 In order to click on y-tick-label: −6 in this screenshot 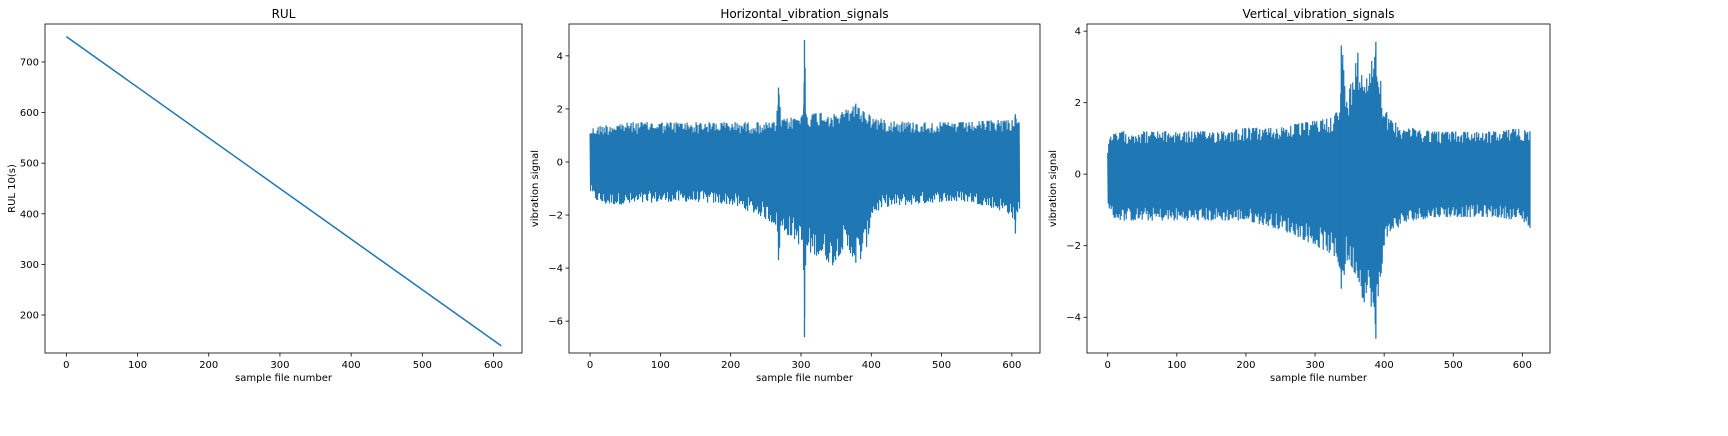, I will do `click(555, 322)`.